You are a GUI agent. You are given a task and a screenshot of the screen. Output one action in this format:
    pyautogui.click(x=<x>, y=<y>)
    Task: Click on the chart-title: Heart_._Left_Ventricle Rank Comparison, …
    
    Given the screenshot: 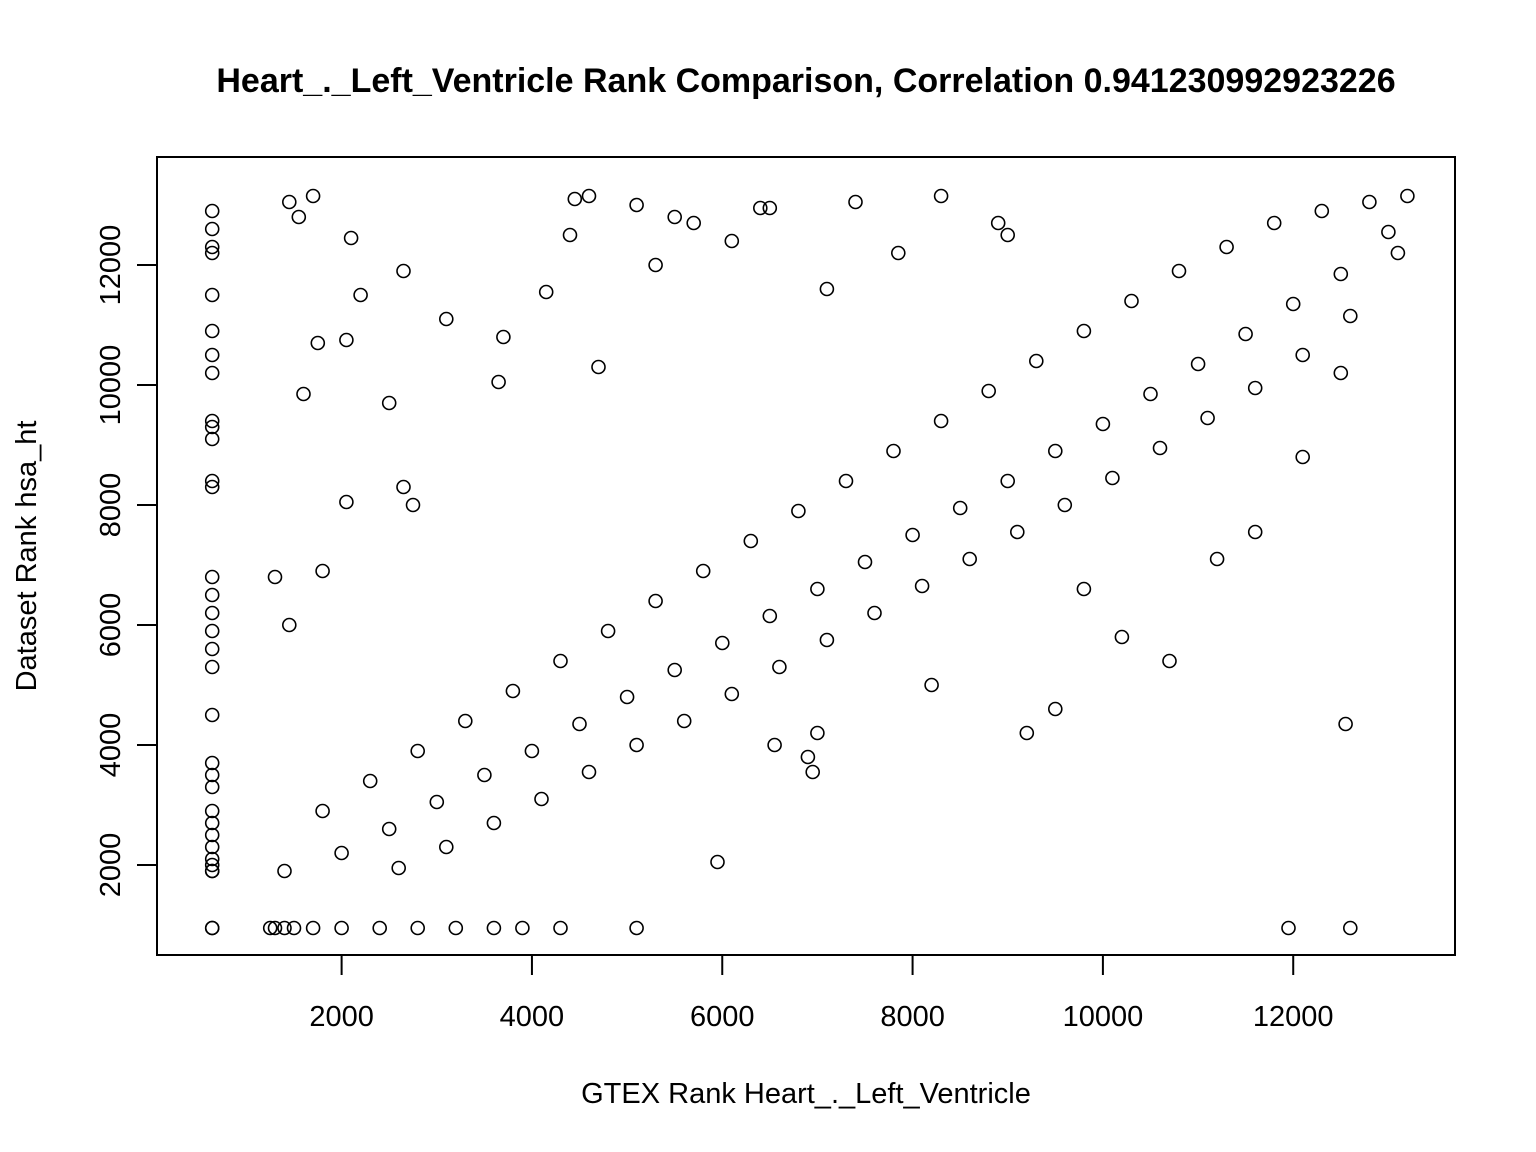 What is the action you would take?
    pyautogui.click(x=805, y=81)
    